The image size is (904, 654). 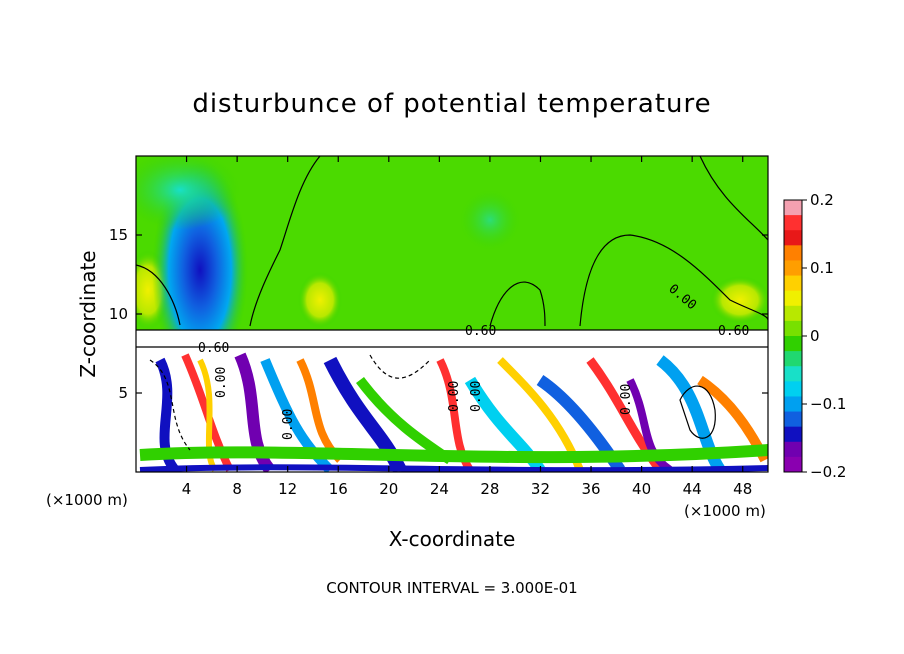 What do you see at coordinates (87, 500) in the screenshot?
I see `x-unit-left: (×1000 m)` at bounding box center [87, 500].